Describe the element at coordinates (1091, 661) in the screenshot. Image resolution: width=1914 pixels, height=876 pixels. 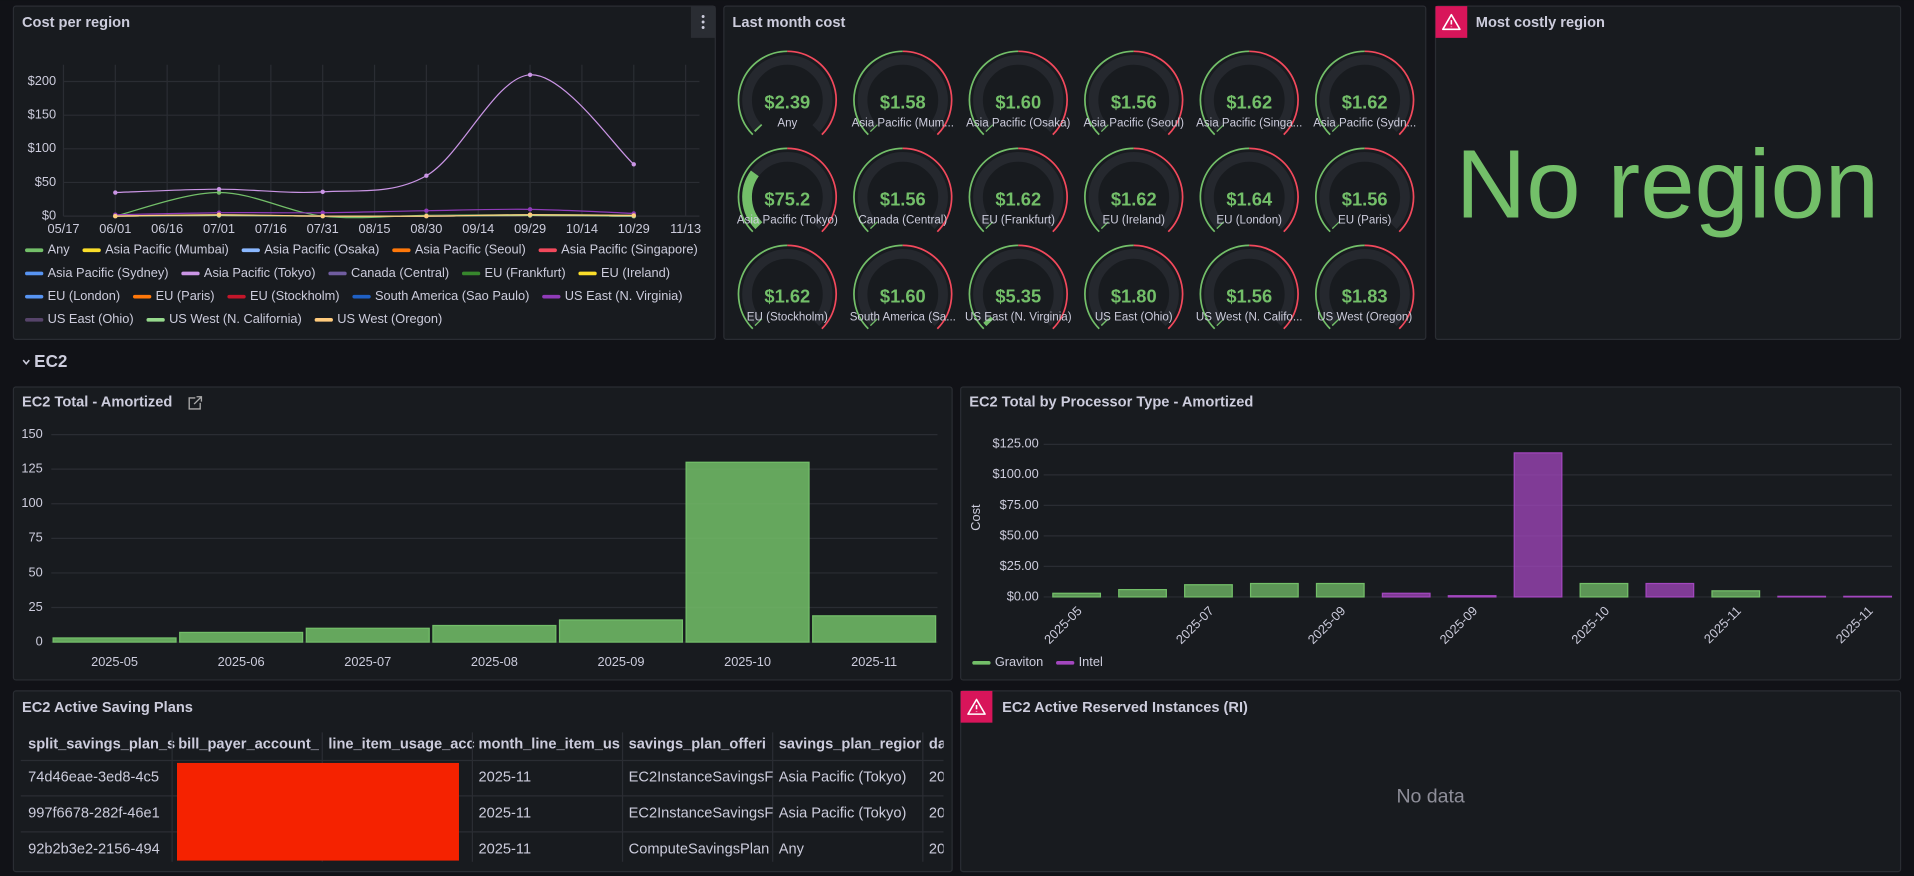
I see `legend-label: Intel` at that location.